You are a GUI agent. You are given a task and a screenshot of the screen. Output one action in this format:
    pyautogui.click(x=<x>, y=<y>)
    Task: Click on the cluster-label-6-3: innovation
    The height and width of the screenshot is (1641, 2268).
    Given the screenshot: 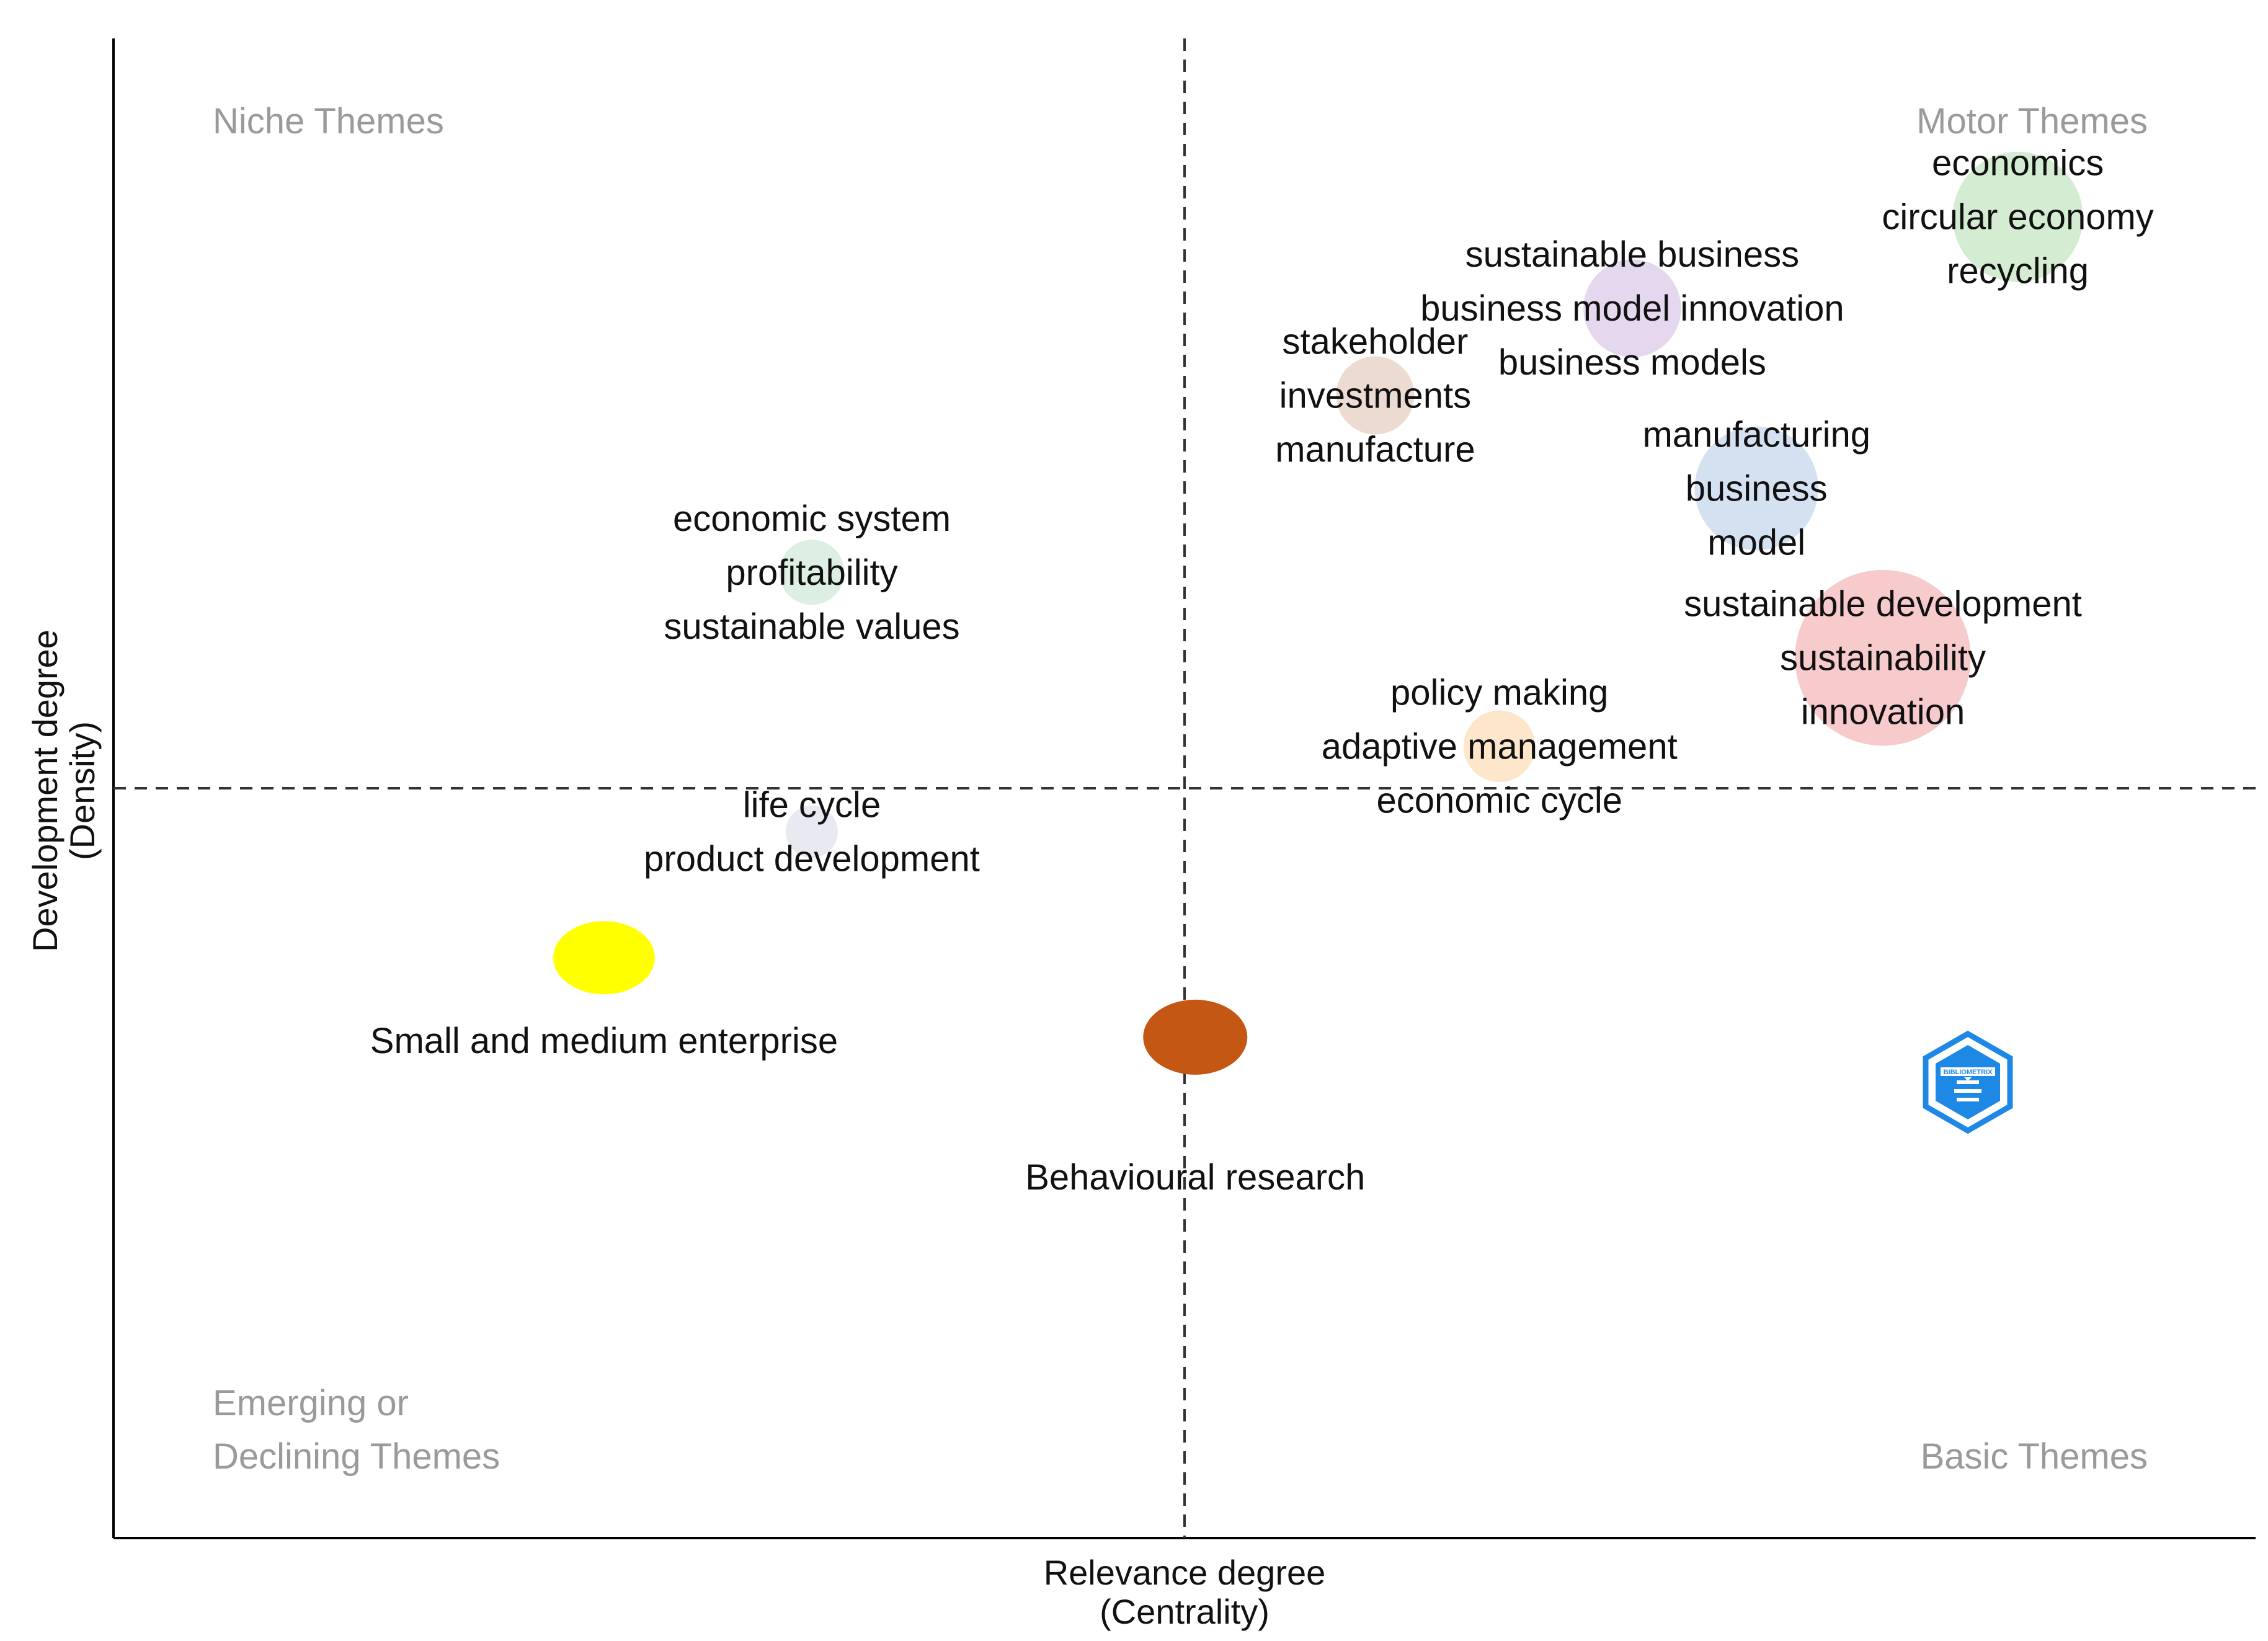 What is the action you would take?
    pyautogui.click(x=1883, y=712)
    